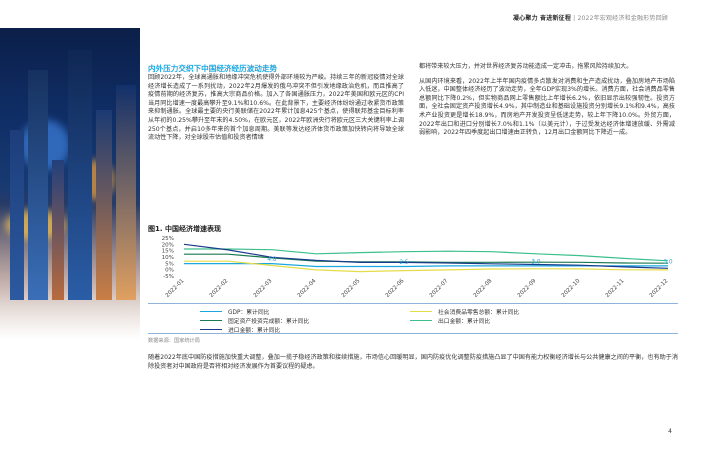 The image size is (710, 455). What do you see at coordinates (70, 170) in the screenshot?
I see `cityscape-photo` at bounding box center [70, 170].